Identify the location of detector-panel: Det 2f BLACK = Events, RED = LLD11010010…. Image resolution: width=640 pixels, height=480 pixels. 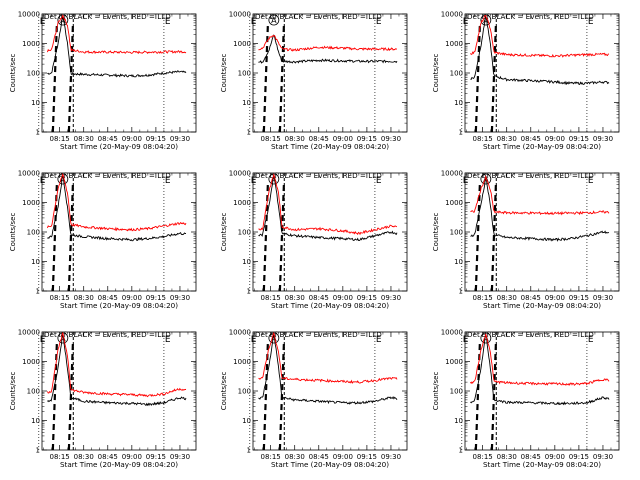
(314, 81).